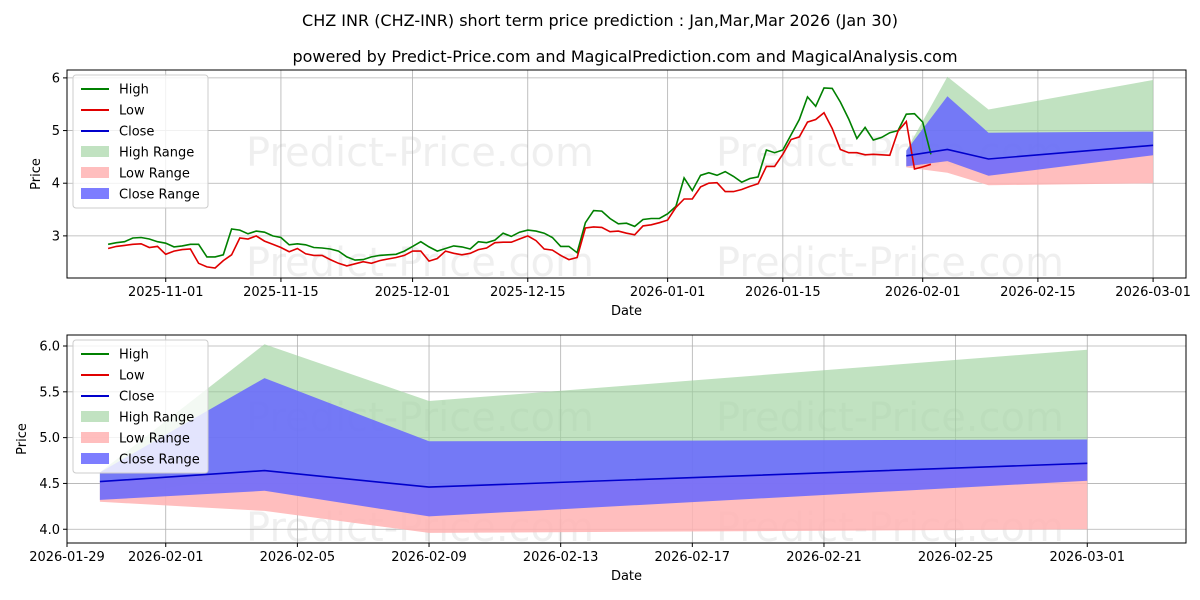 The image size is (1200, 600). I want to click on x-tick-label: 2026-02-13, so click(561, 557).